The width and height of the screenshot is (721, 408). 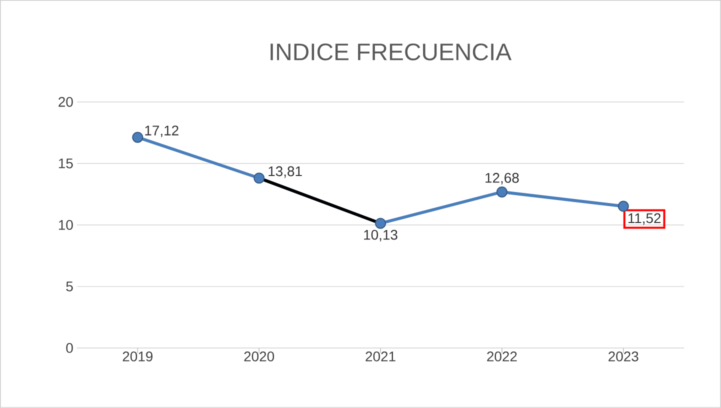 I want to click on y-tick-label: 10, so click(x=65, y=225).